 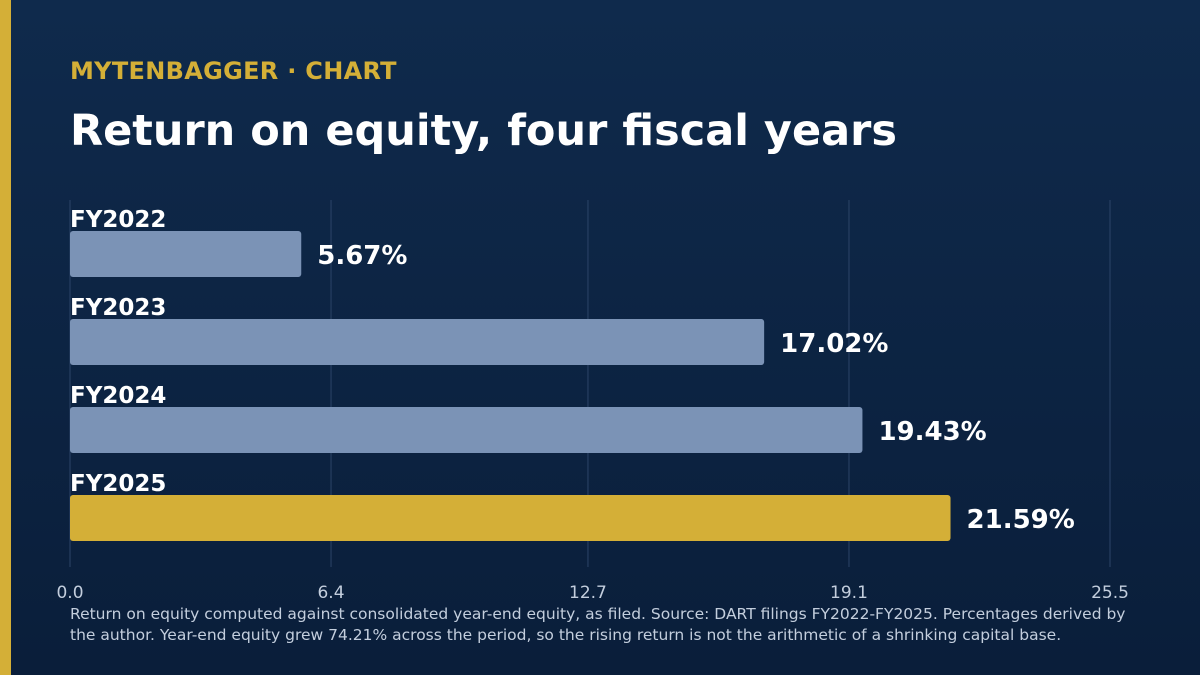 What do you see at coordinates (483, 131) in the screenshot?
I see `chart-title: Return on equity, four fiscal years` at bounding box center [483, 131].